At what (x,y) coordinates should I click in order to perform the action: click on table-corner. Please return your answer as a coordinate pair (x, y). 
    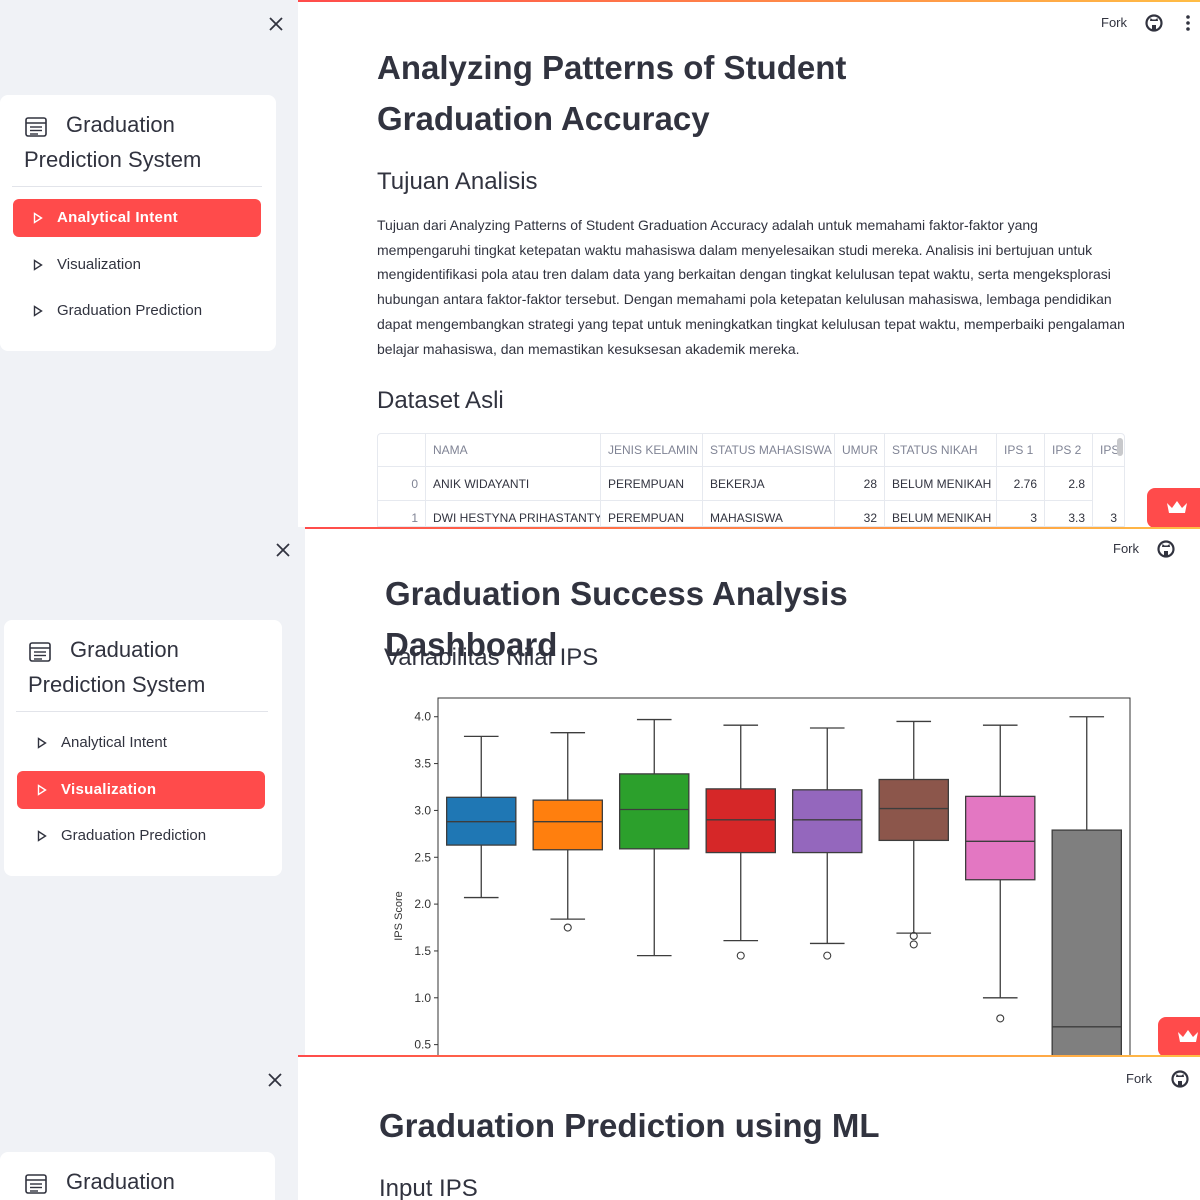
    Looking at the image, I should click on (402, 450).